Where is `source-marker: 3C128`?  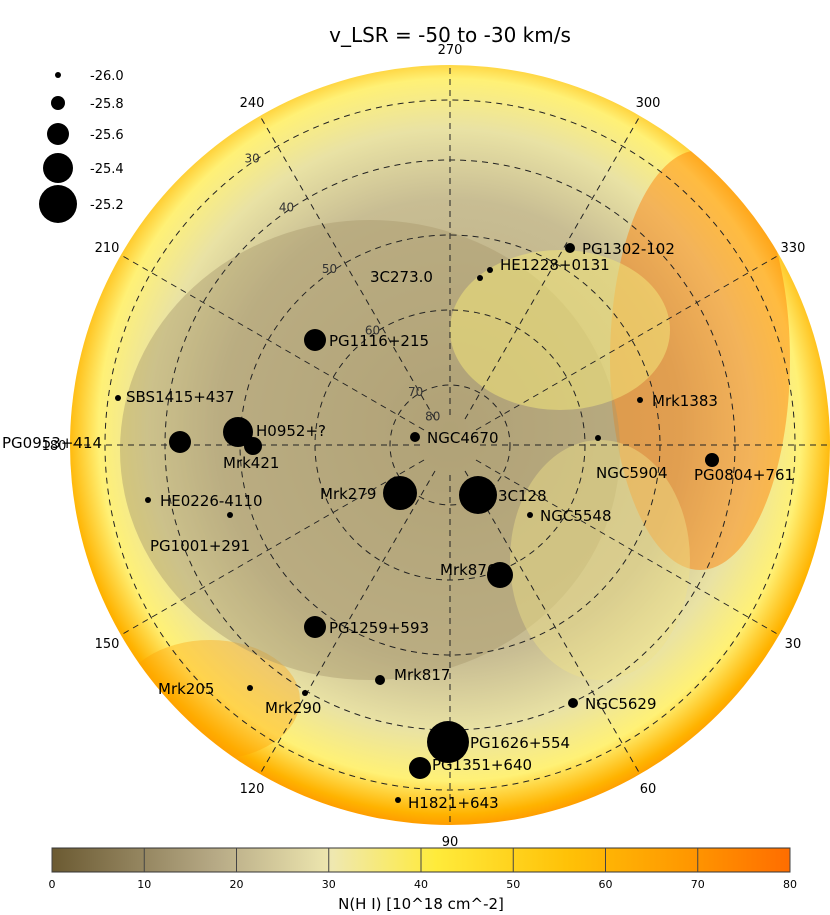 source-marker: 3C128 is located at coordinates (503, 495).